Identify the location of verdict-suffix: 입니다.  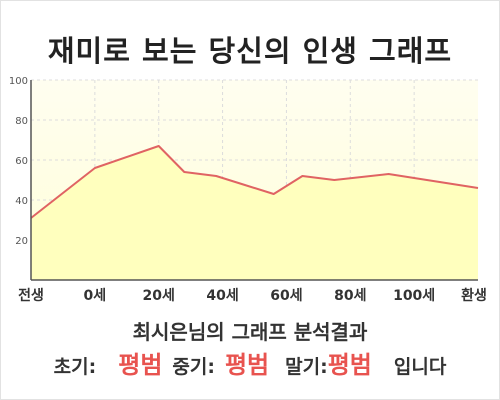
(420, 367).